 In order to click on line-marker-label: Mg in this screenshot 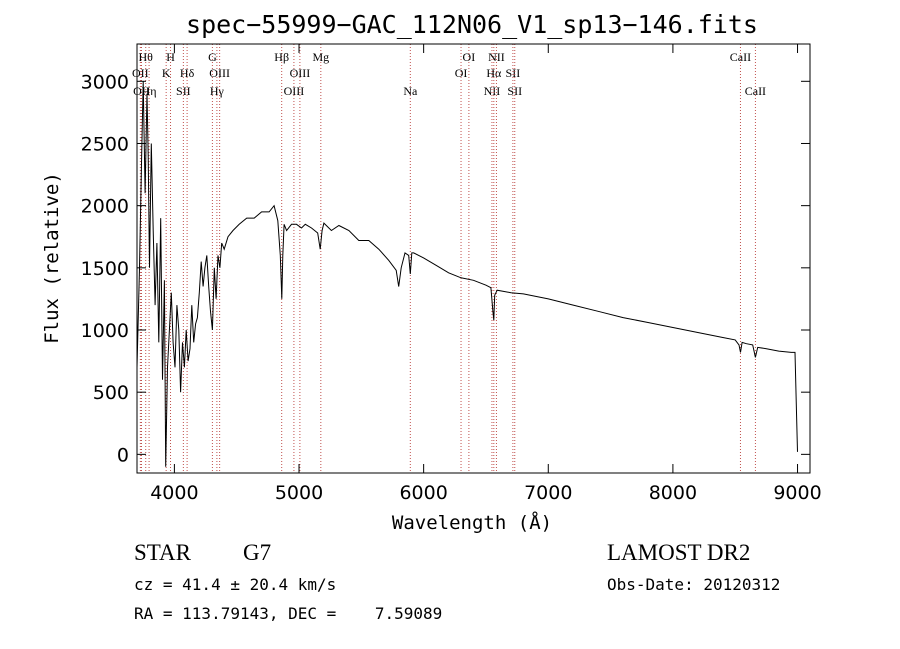, I will do `click(320, 57)`.